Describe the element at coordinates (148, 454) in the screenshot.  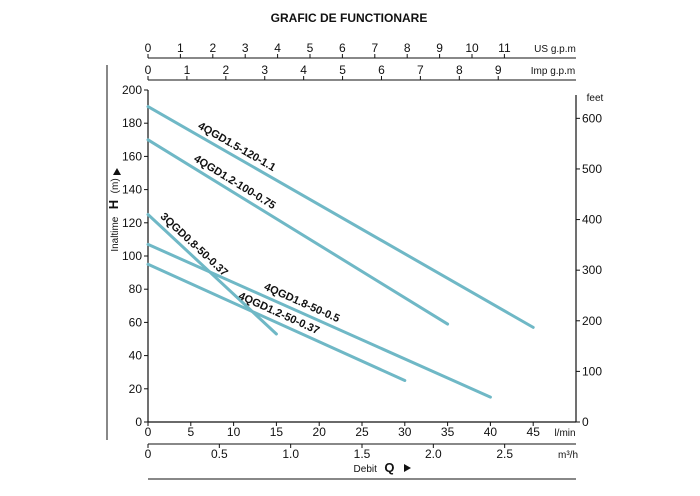
I see `m3h-tick-label: 0` at that location.